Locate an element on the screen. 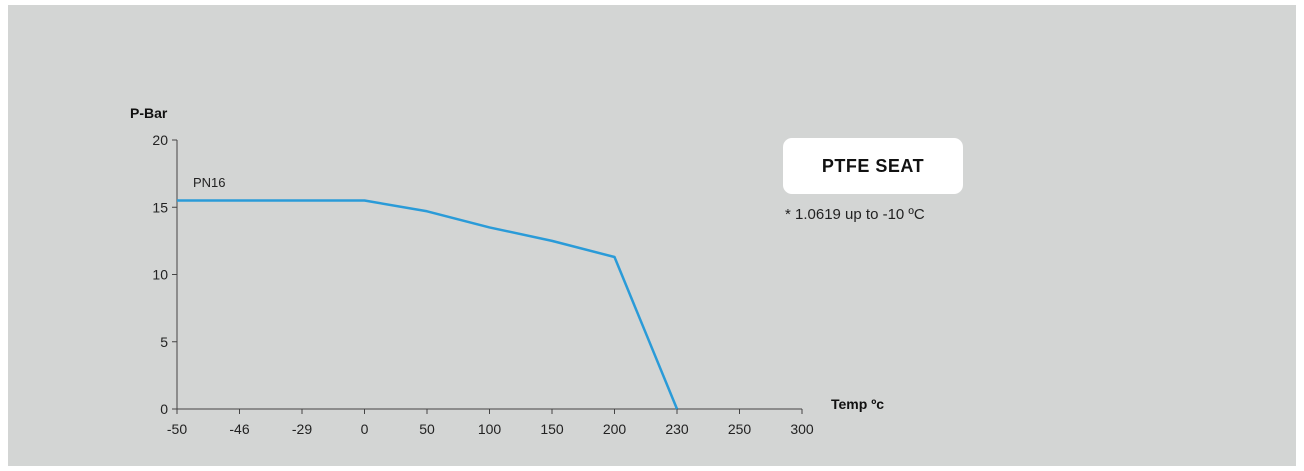 This screenshot has height=471, width=1304. seat-type-badge: PTFE SEAT is located at coordinates (873, 166).